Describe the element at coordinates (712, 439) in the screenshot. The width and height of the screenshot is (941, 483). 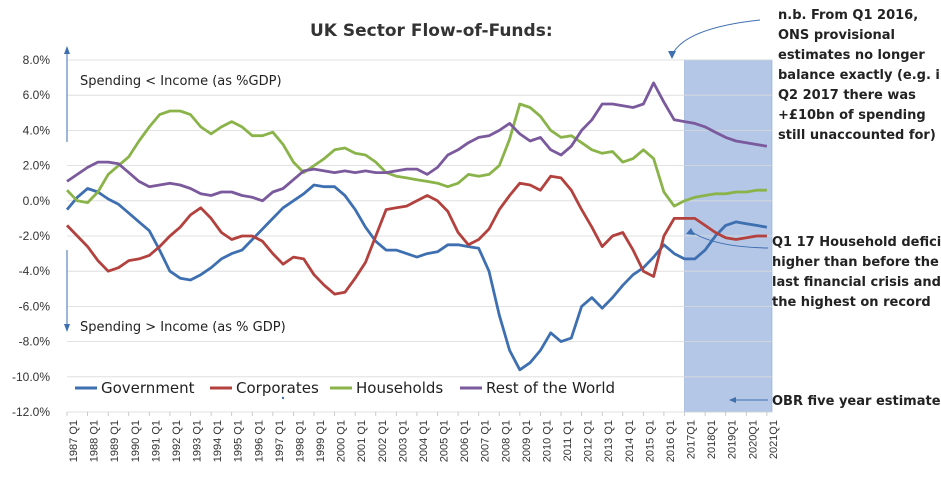
I see `x-tick-label: 2018Q1` at that location.